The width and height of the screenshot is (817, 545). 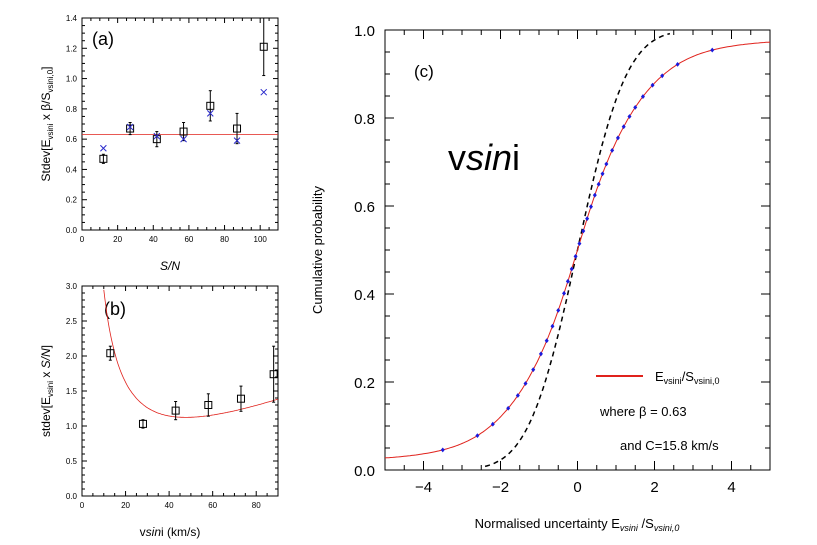 I want to click on y-tick-label: 0.5, so click(x=72, y=461).